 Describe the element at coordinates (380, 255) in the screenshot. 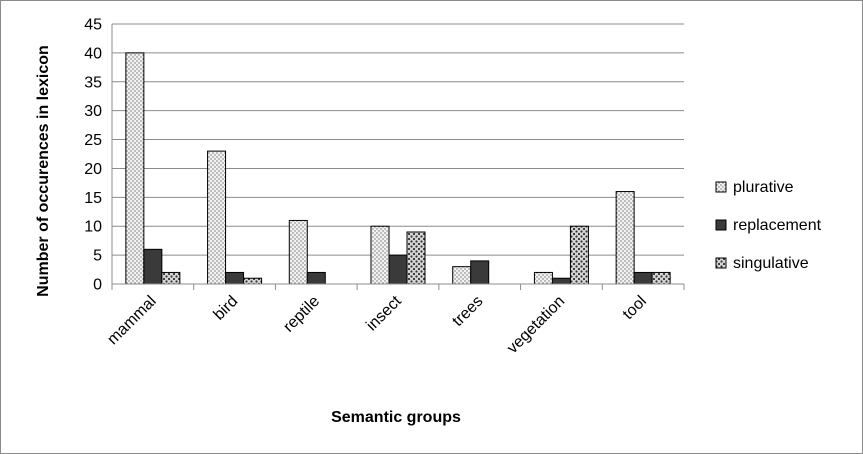

I see `bar-plurative-insect` at that location.